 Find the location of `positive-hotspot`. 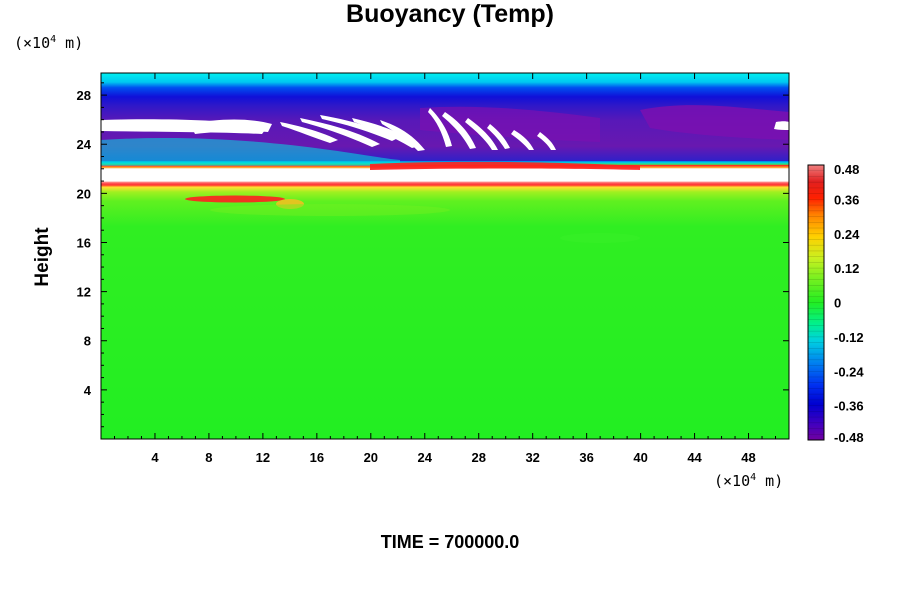

positive-hotspot is located at coordinates (235, 199).